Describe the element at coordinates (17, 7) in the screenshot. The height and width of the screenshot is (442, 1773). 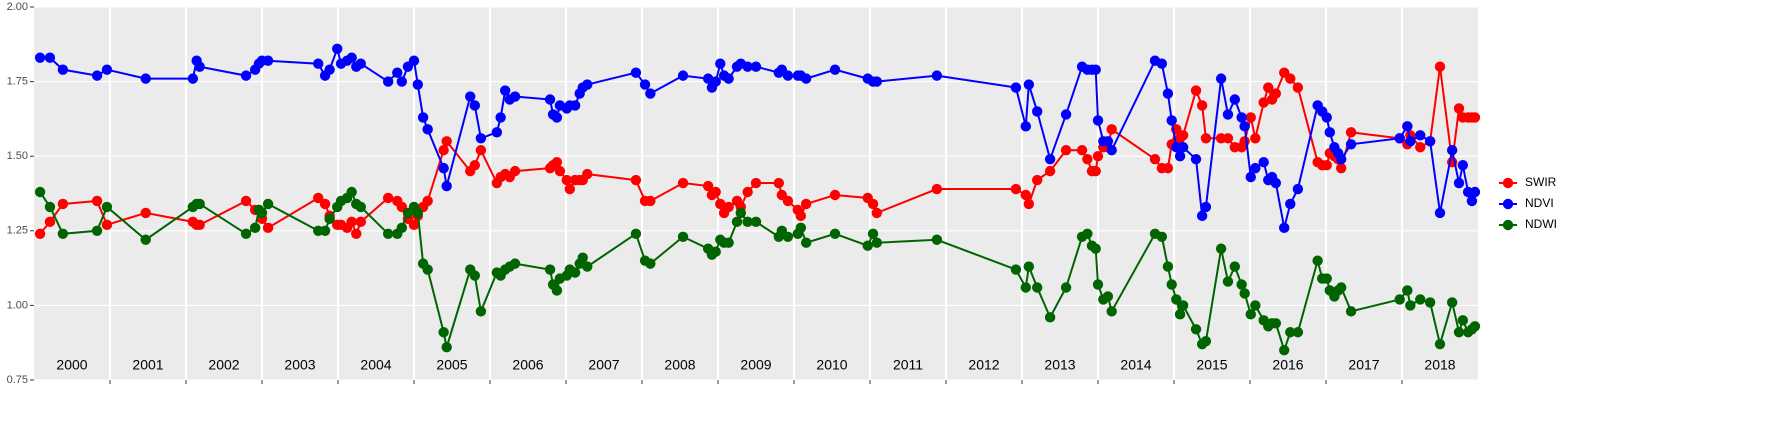
I see `y-tick-label: 2.00` at that location.